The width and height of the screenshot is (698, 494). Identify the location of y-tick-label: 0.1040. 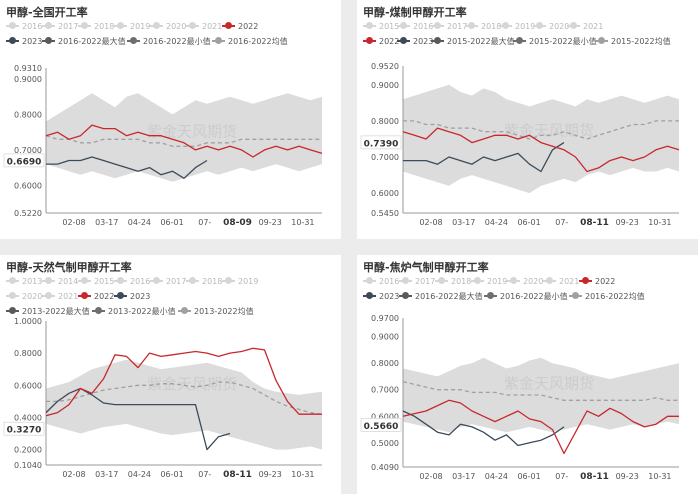
(28, 465).